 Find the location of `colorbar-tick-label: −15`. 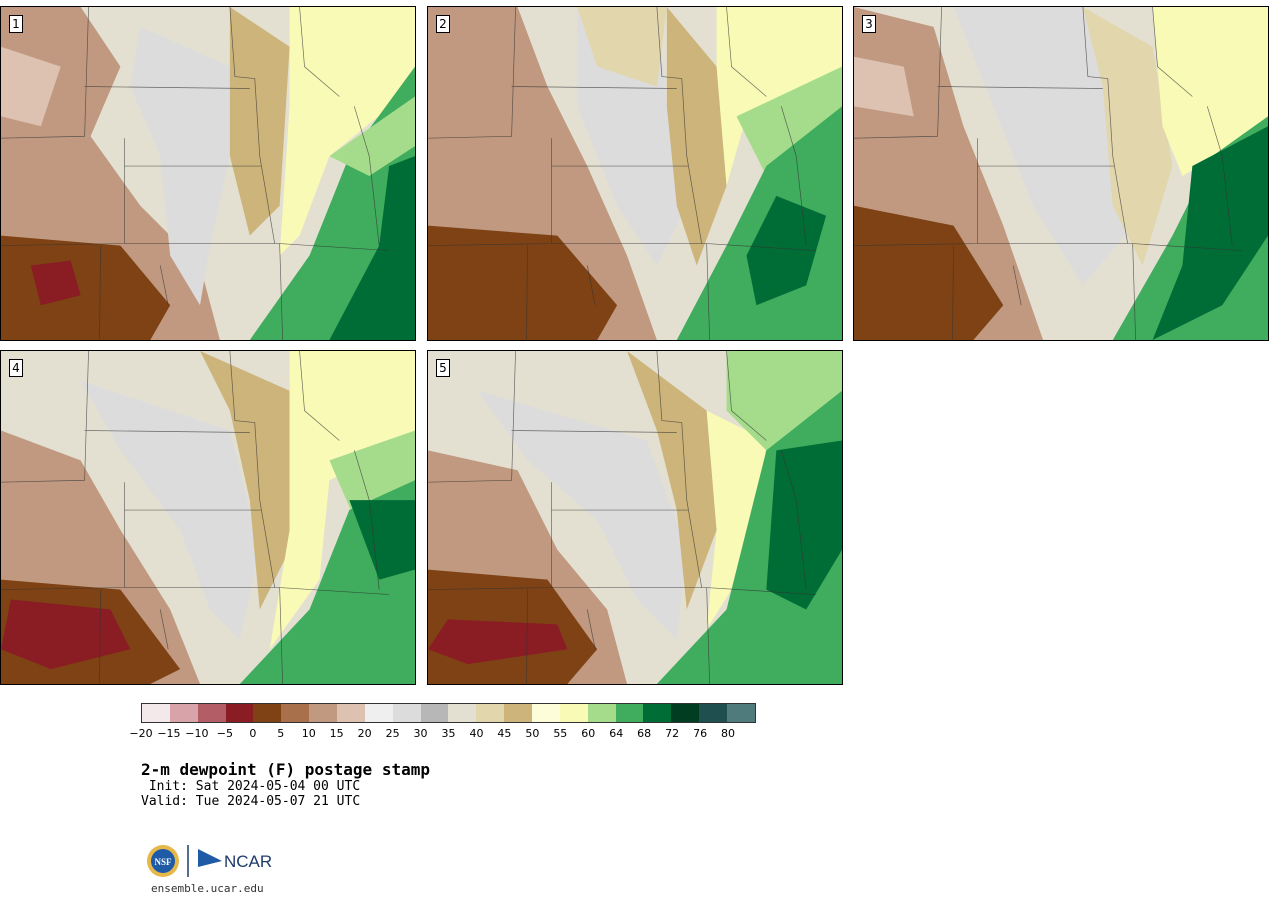

colorbar-tick-label: −15 is located at coordinates (169, 733).